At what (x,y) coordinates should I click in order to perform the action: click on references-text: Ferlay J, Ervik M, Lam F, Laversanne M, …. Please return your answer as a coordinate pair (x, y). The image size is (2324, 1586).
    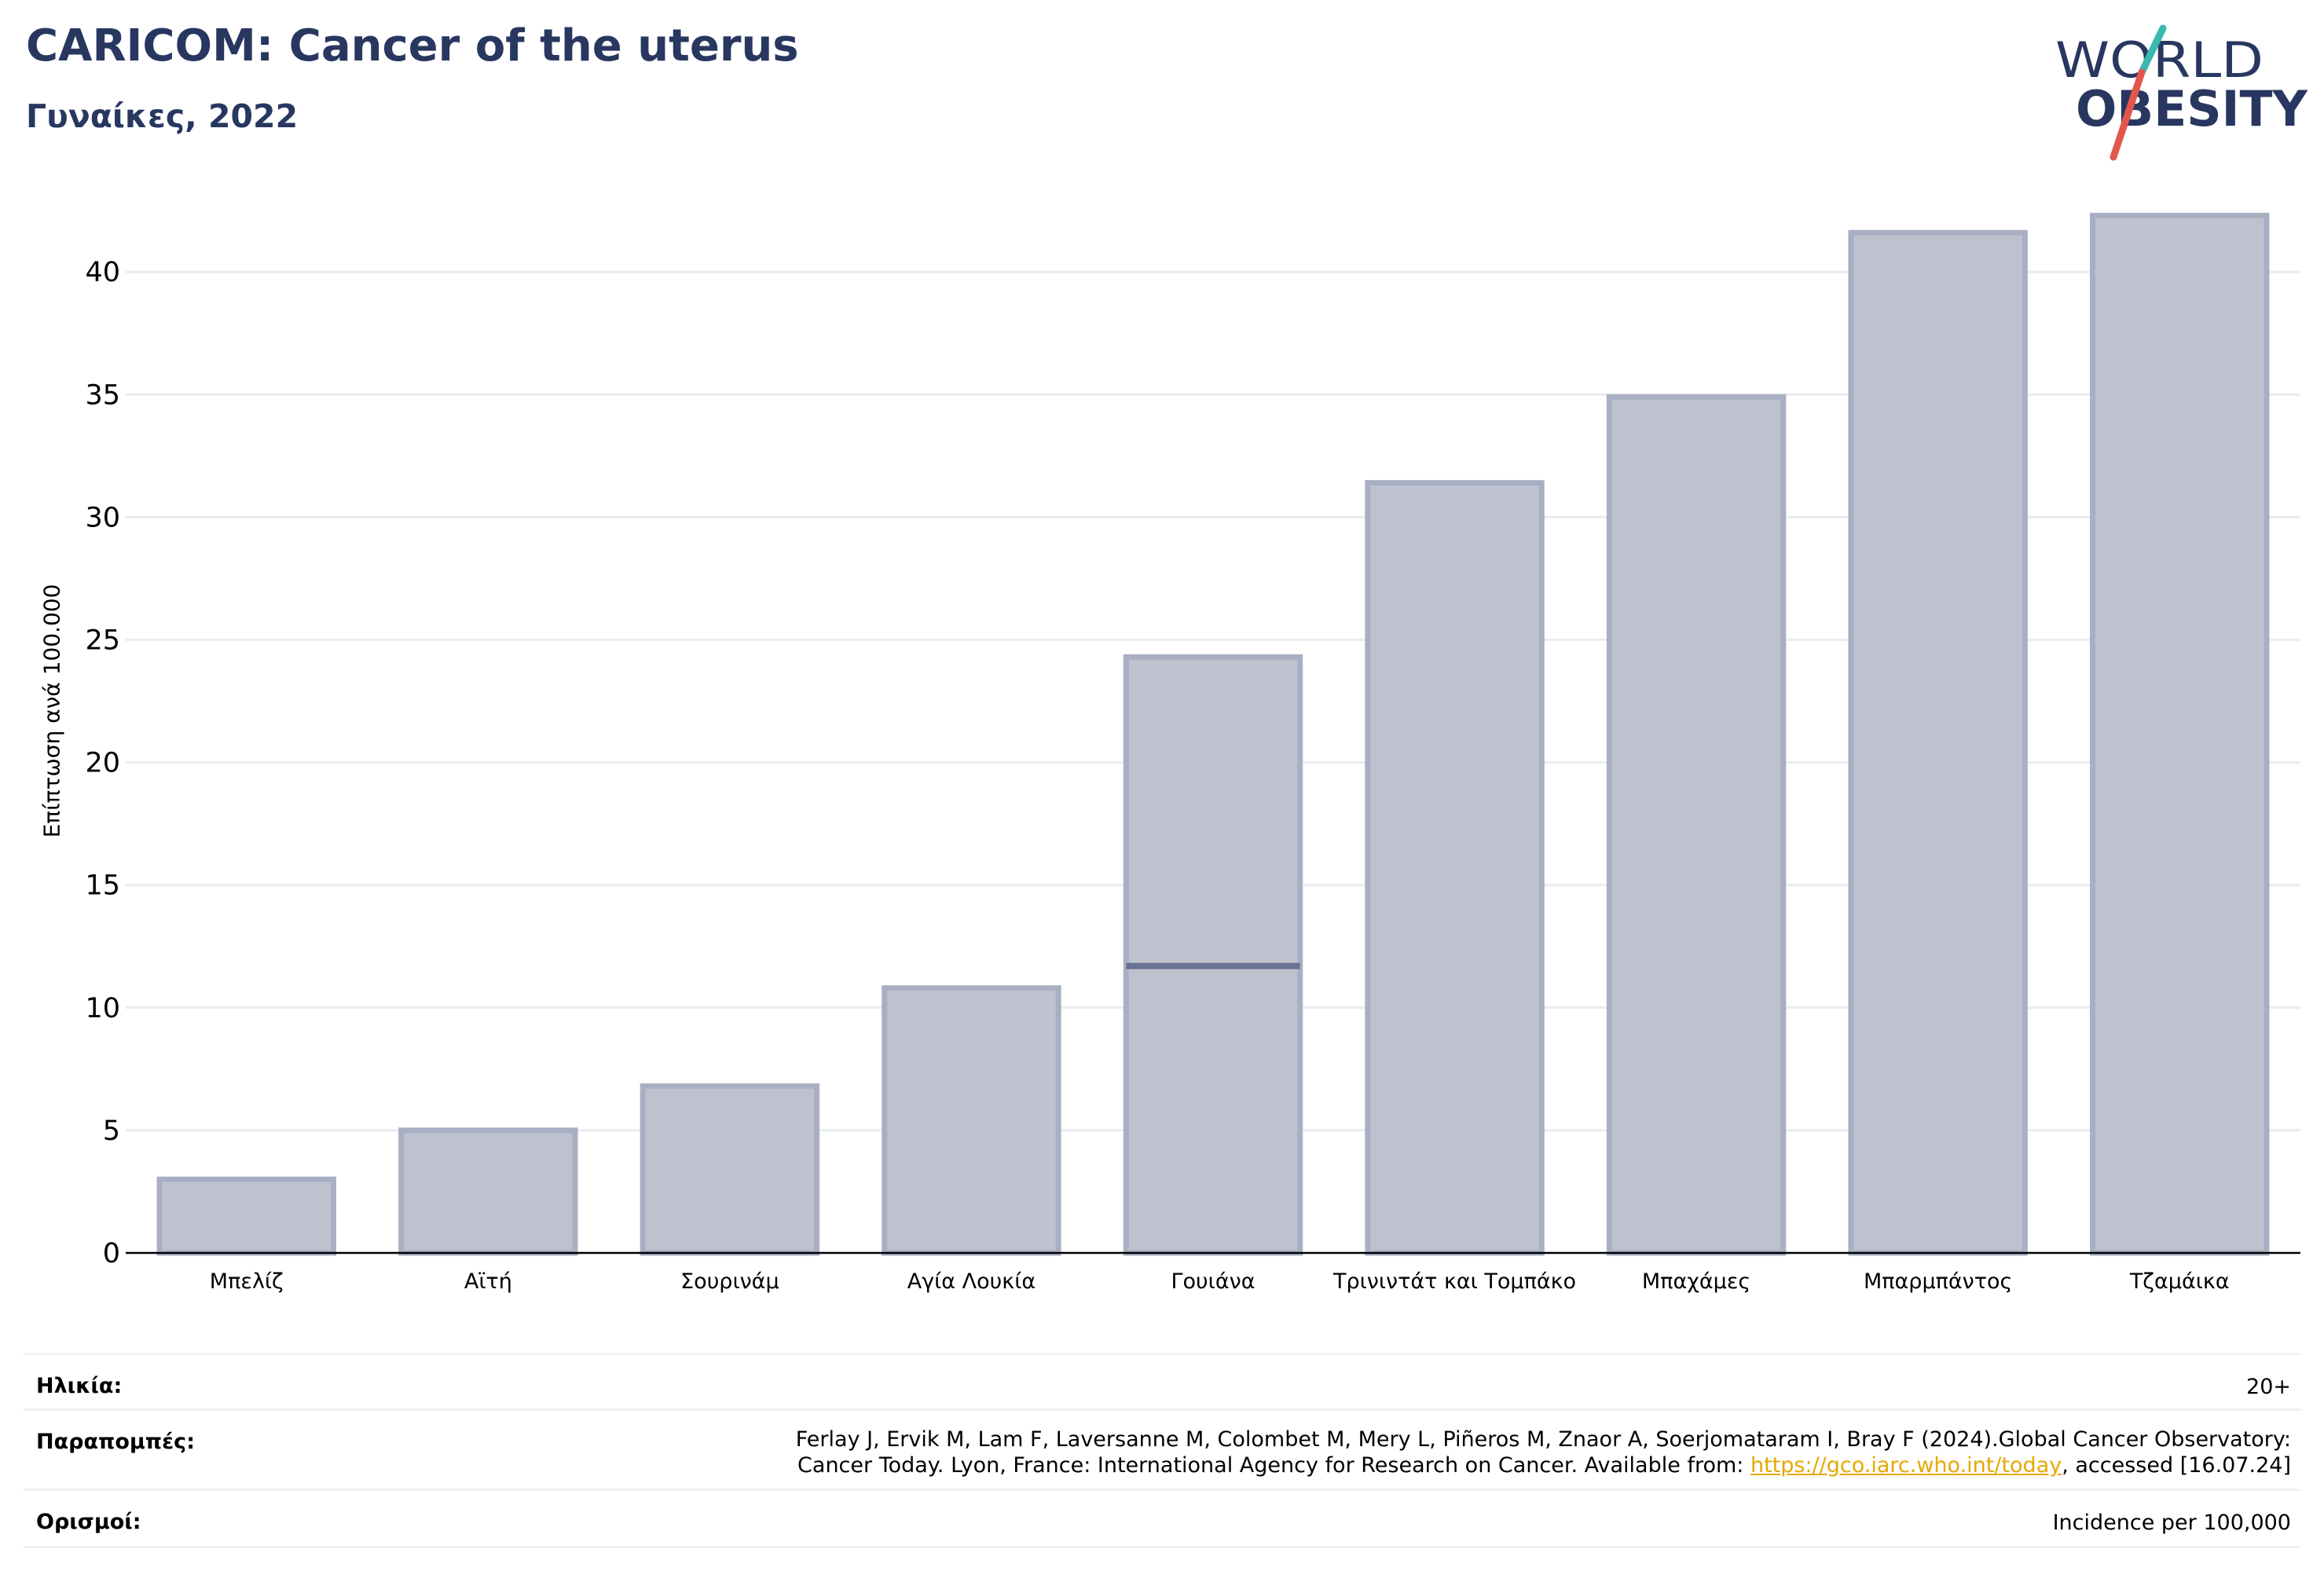
    Looking at the image, I should click on (1548, 1452).